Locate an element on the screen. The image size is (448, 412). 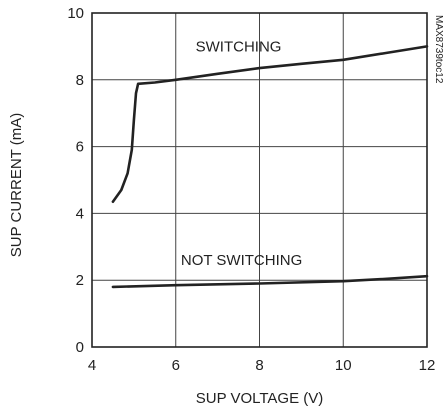
y-tick-label-4: 4 is located at coordinates (80, 213).